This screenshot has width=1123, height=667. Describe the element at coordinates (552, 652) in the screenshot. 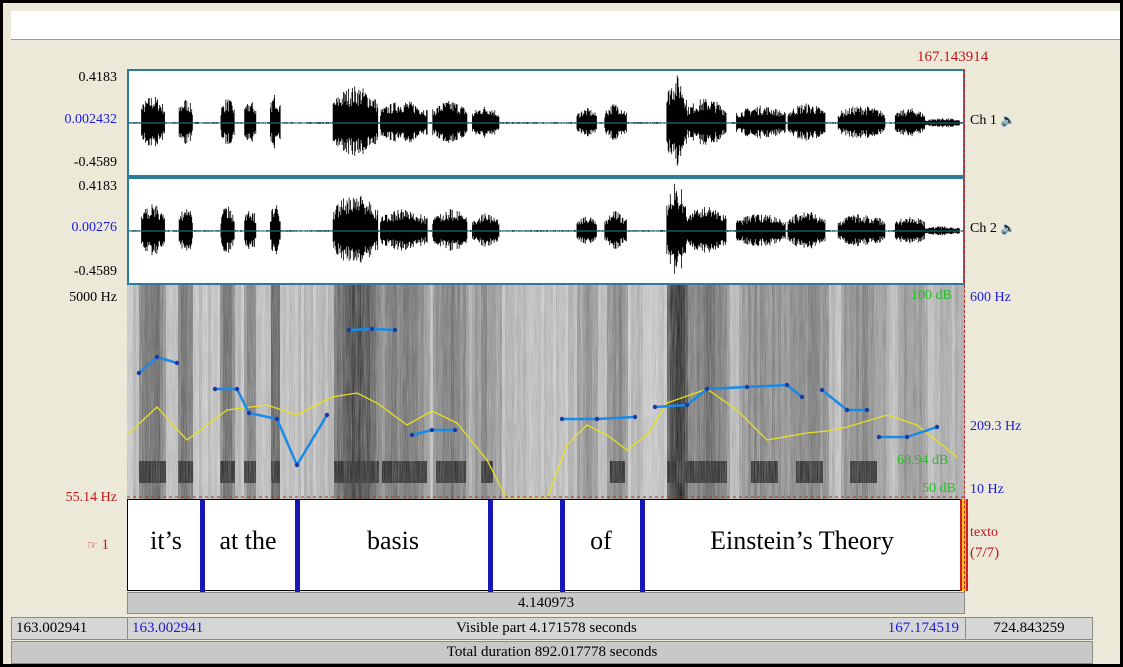

I see `total-duration-bar: Total duration 892.017778 seconds` at that location.